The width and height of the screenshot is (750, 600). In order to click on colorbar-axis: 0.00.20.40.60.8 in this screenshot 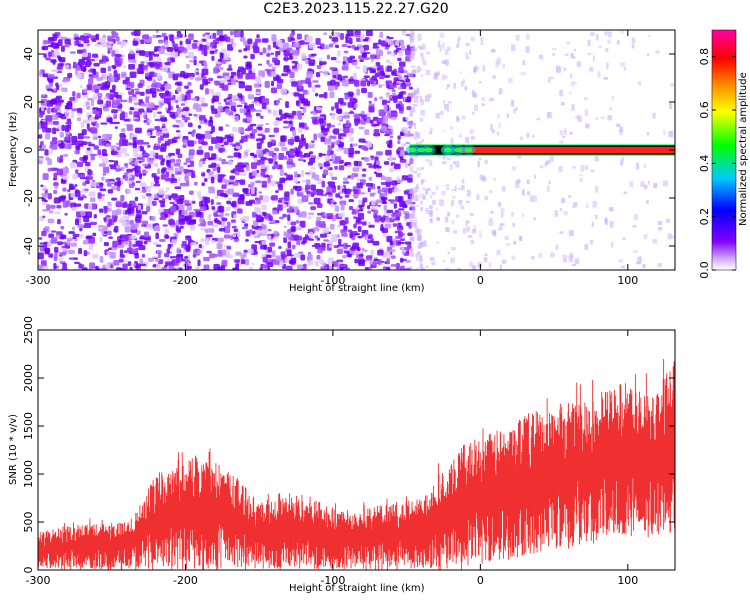, I will do `click(717, 163)`.